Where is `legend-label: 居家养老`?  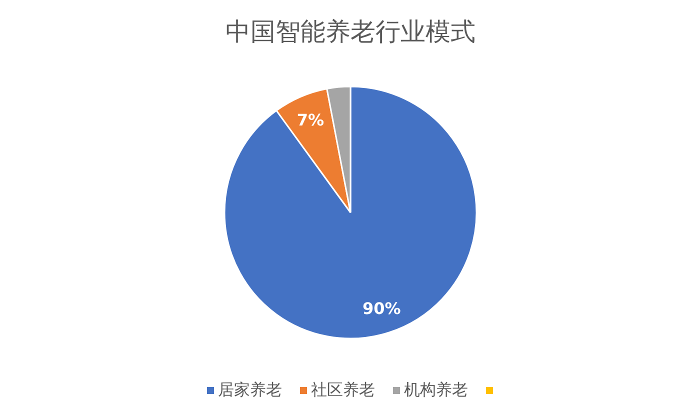
legend-label: 居家养老 is located at coordinates (250, 390).